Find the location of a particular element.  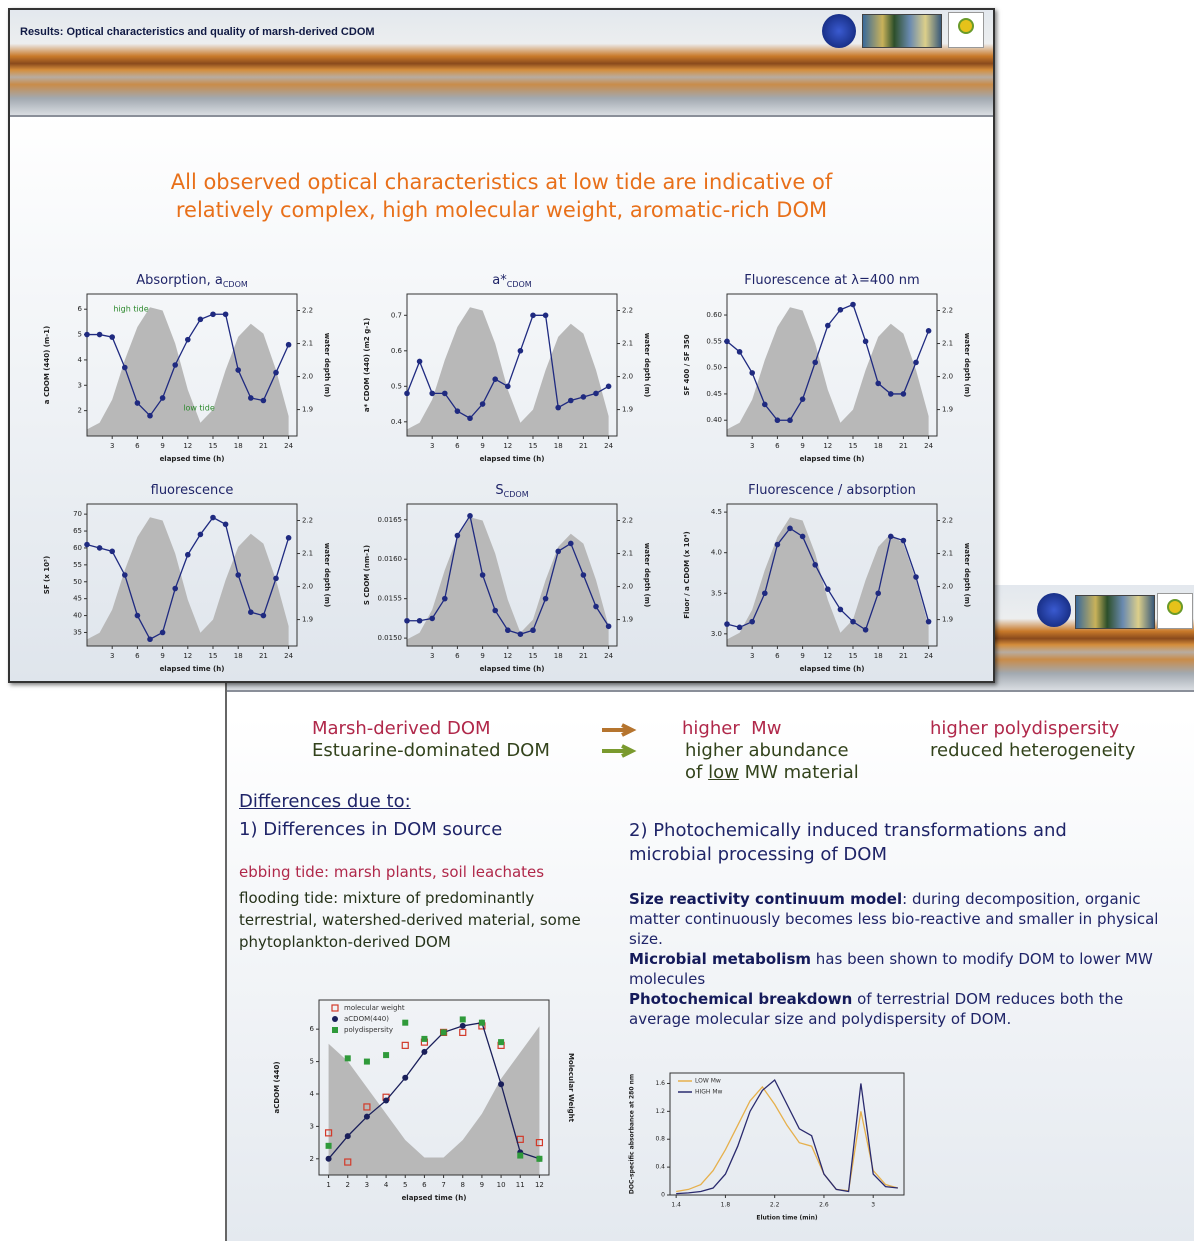

series-line is located at coordinates (787, 1139).